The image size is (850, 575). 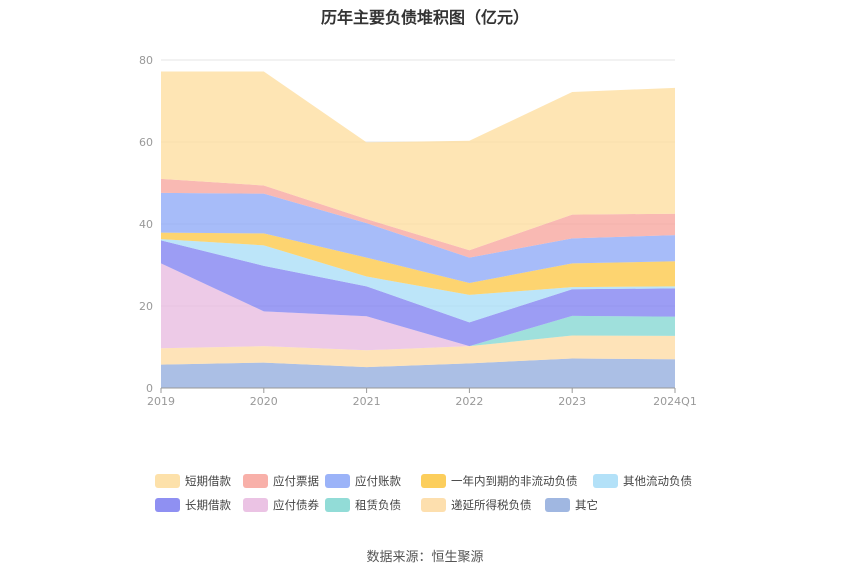 What do you see at coordinates (149, 388) in the screenshot?
I see `y-tick-label: 0` at bounding box center [149, 388].